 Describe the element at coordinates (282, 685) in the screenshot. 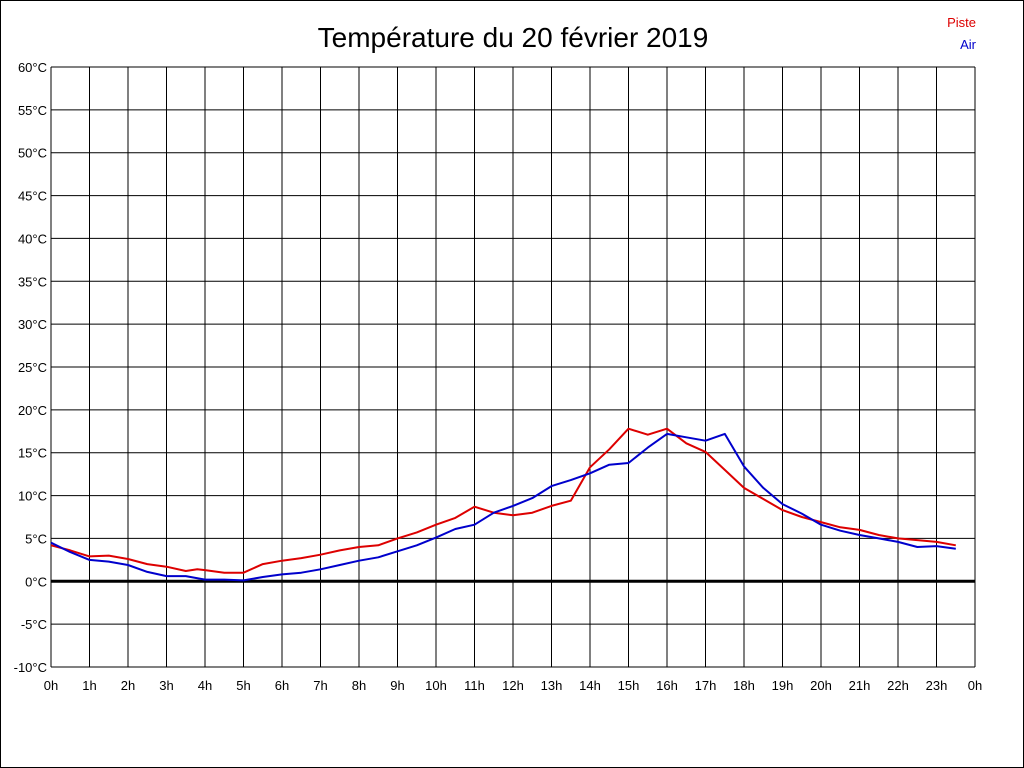

I see `x-tick-label: 6h` at that location.